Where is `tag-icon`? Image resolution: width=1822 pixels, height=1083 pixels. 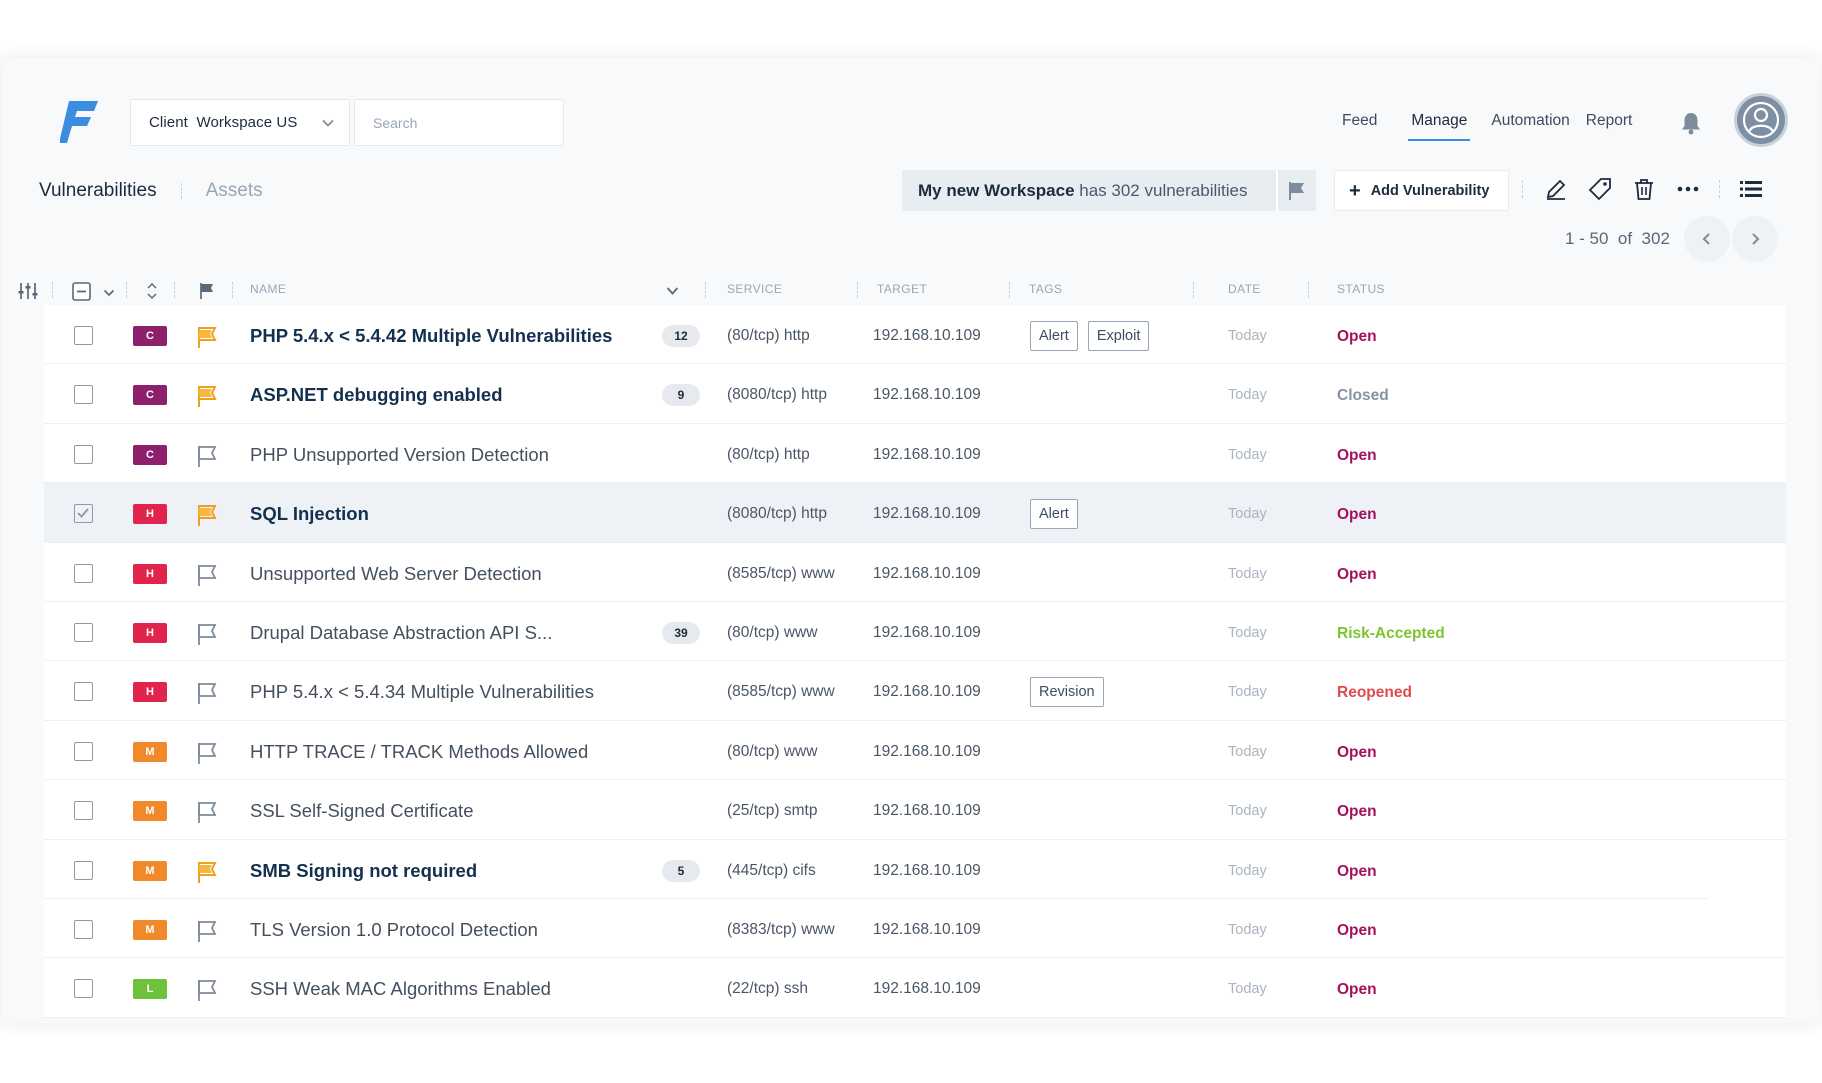 tag-icon is located at coordinates (1600, 189).